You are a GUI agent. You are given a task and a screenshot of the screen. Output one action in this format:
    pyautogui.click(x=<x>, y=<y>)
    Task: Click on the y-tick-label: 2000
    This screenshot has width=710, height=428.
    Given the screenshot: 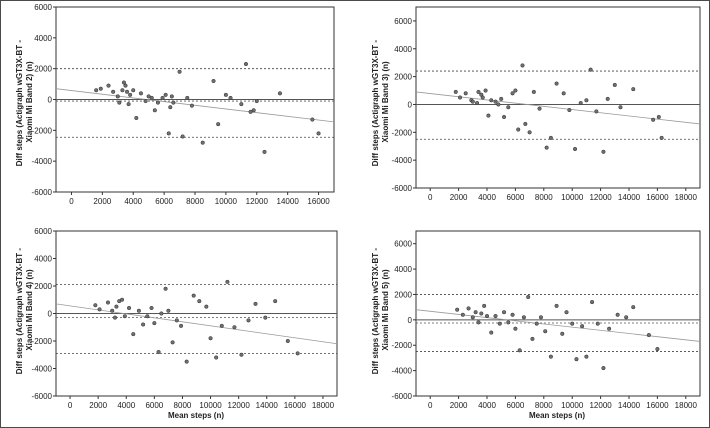 What is the action you would take?
    pyautogui.click(x=43, y=286)
    